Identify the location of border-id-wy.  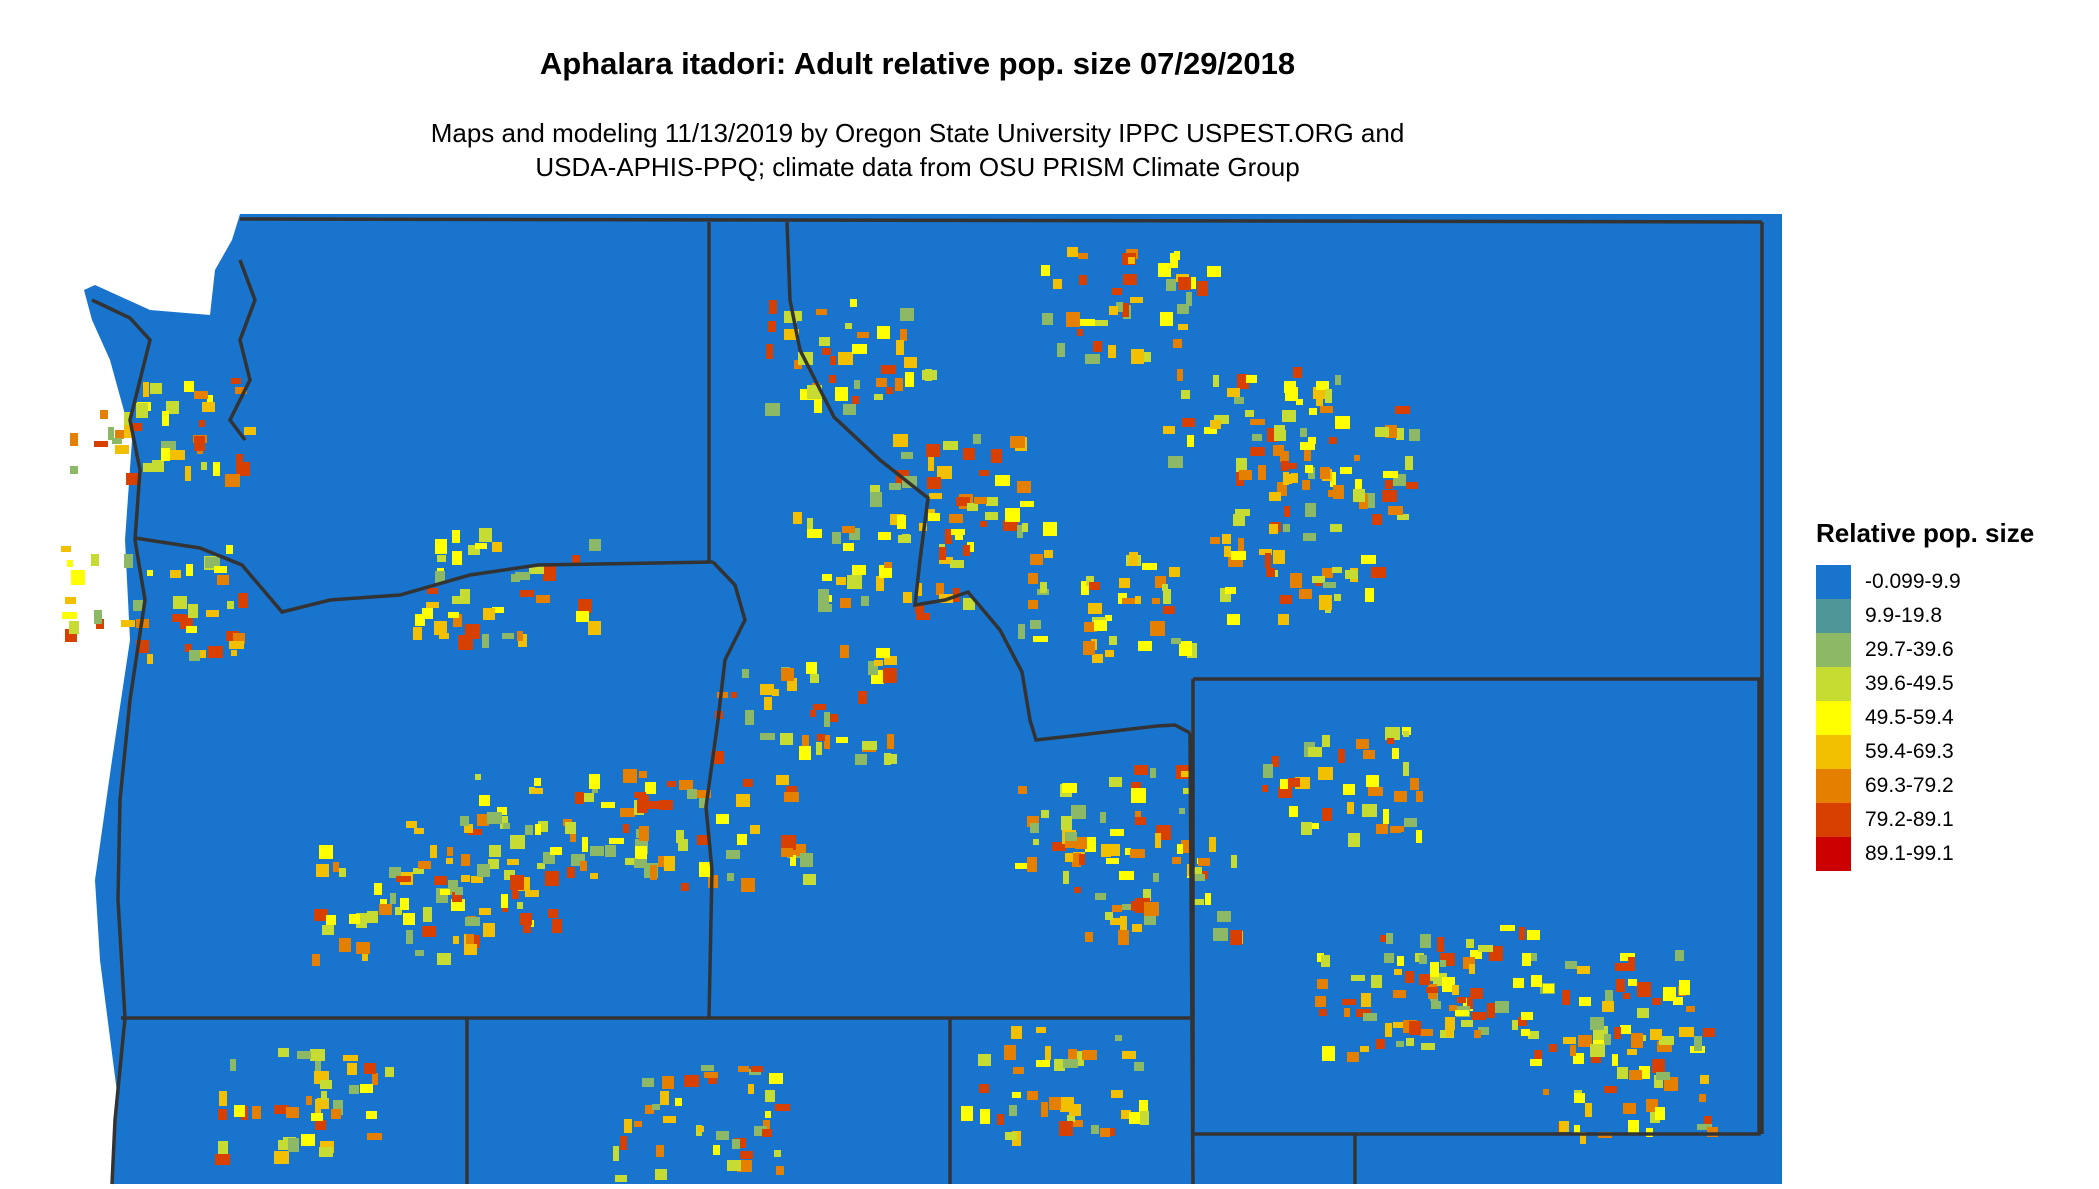
(1191, 958).